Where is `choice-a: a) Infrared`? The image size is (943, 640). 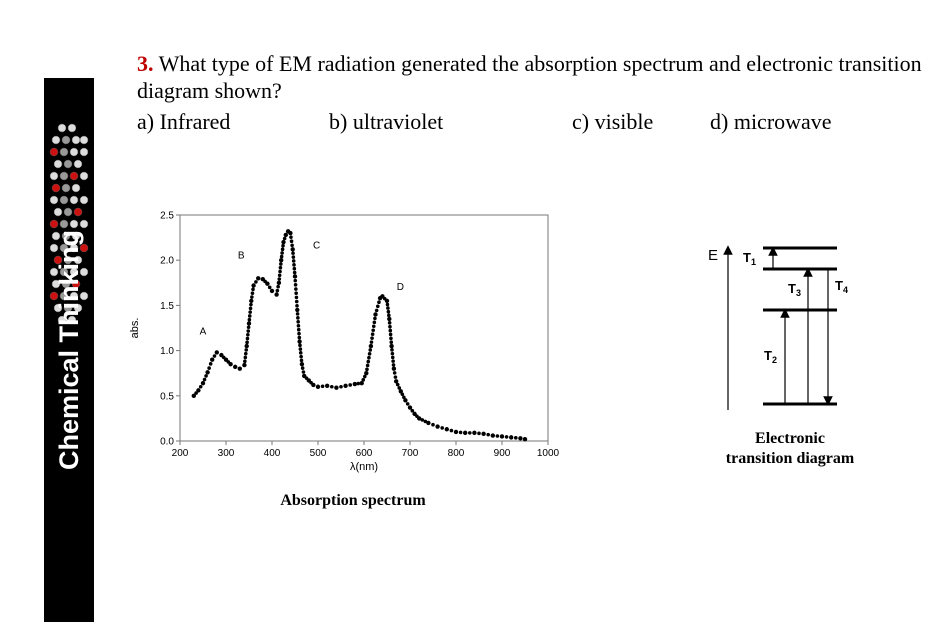
choice-a: a) Infrared is located at coordinates (184, 121).